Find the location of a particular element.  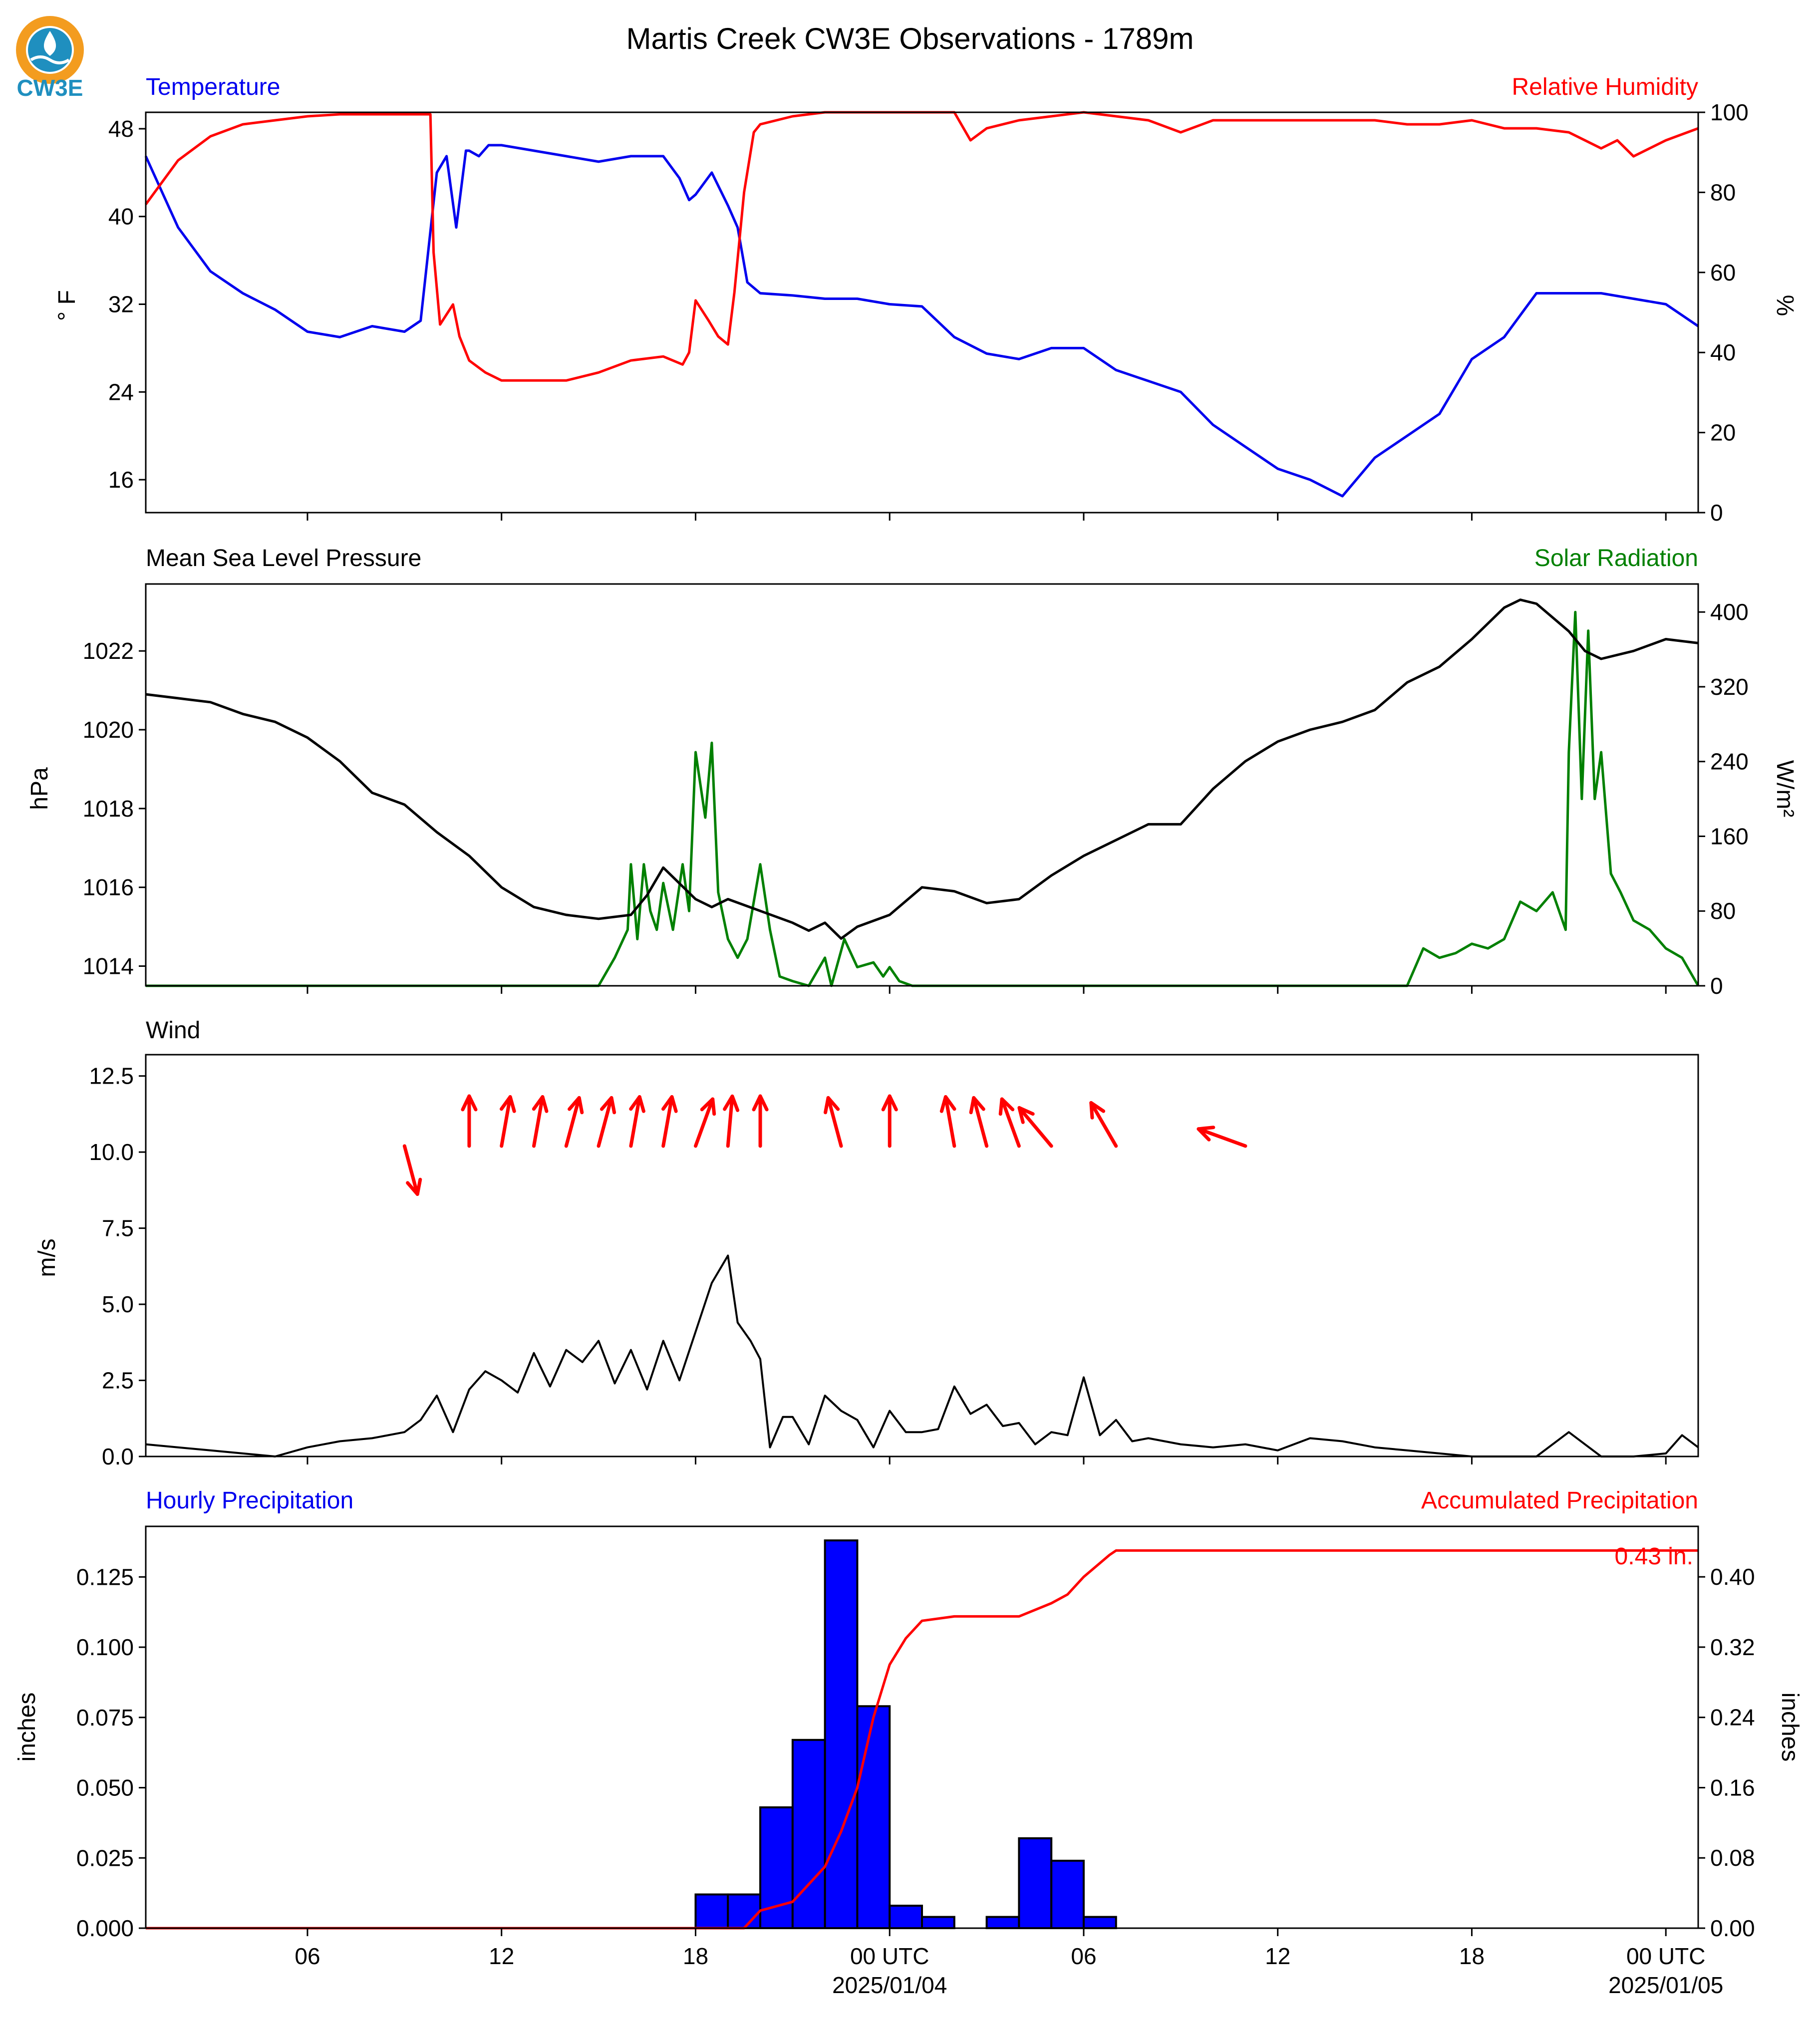

y2-tick-label: 0 is located at coordinates (1716, 513).